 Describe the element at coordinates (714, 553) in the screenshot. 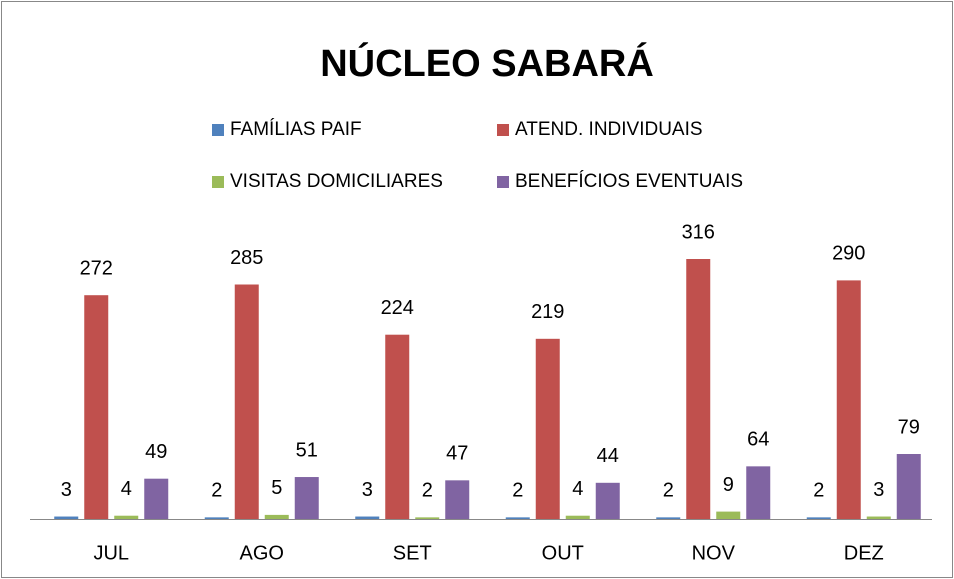

I see `x-tick-label: NOV` at that location.